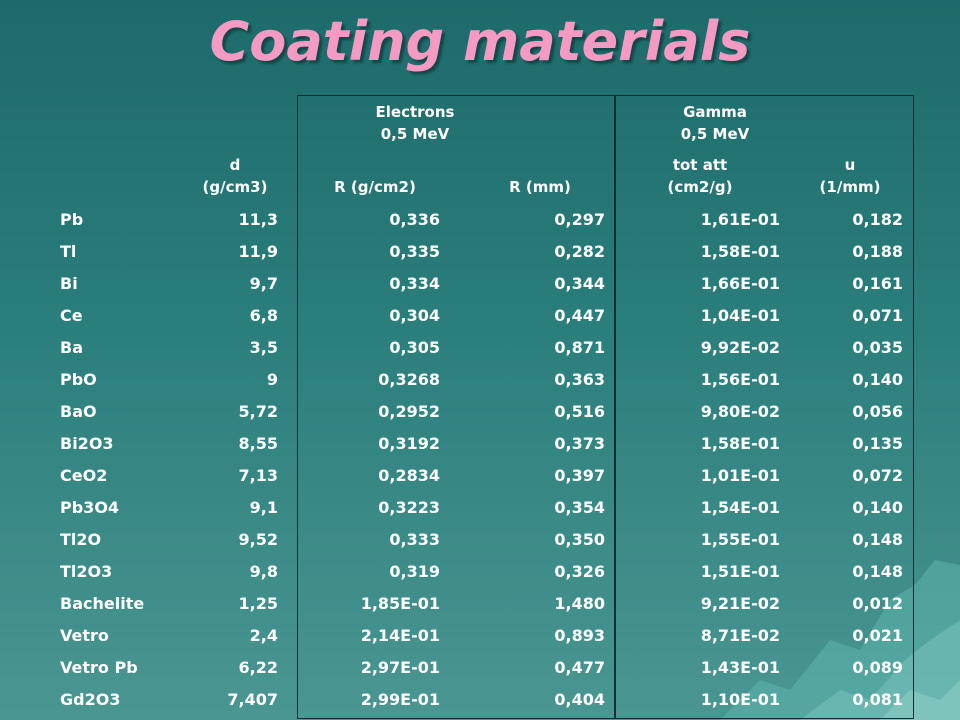 The width and height of the screenshot is (960, 720). Describe the element at coordinates (740, 699) in the screenshot. I see `tot-att-value: 1,10E-01` at that location.